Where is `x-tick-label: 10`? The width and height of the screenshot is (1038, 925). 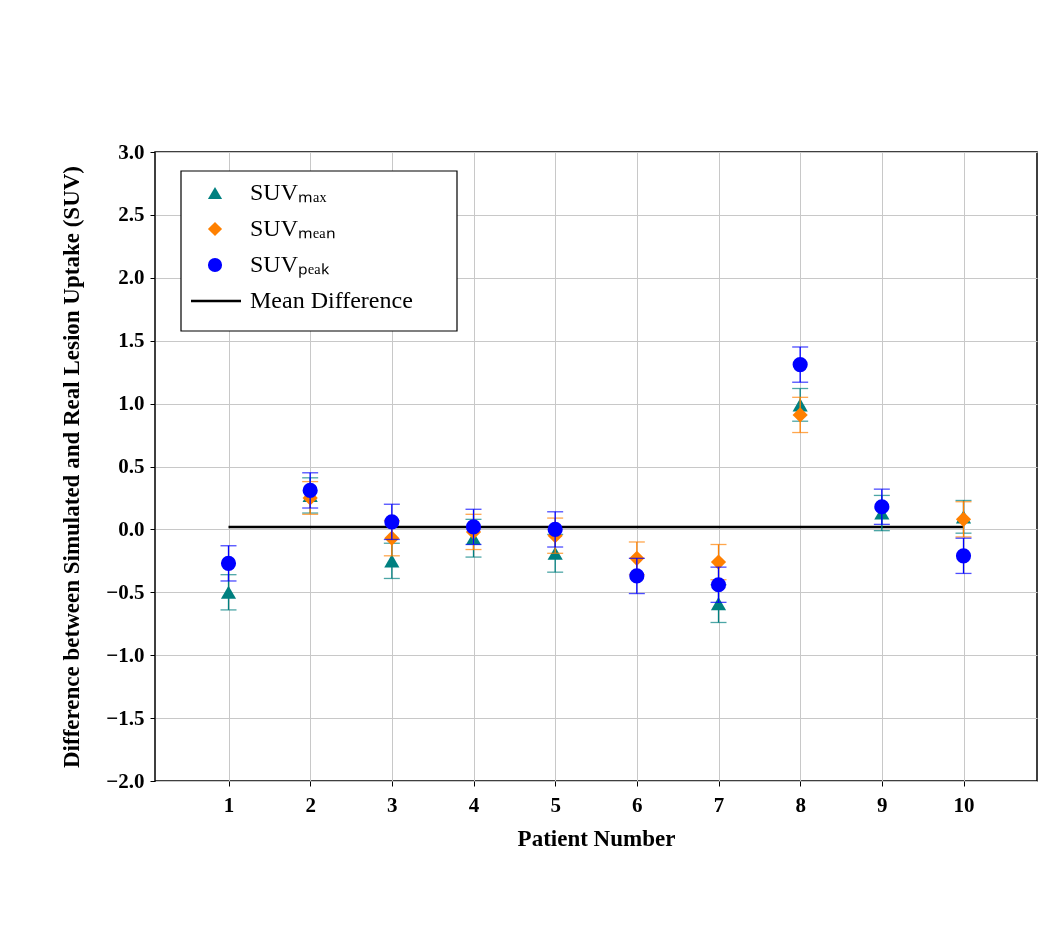 x-tick-label: 10 is located at coordinates (964, 804).